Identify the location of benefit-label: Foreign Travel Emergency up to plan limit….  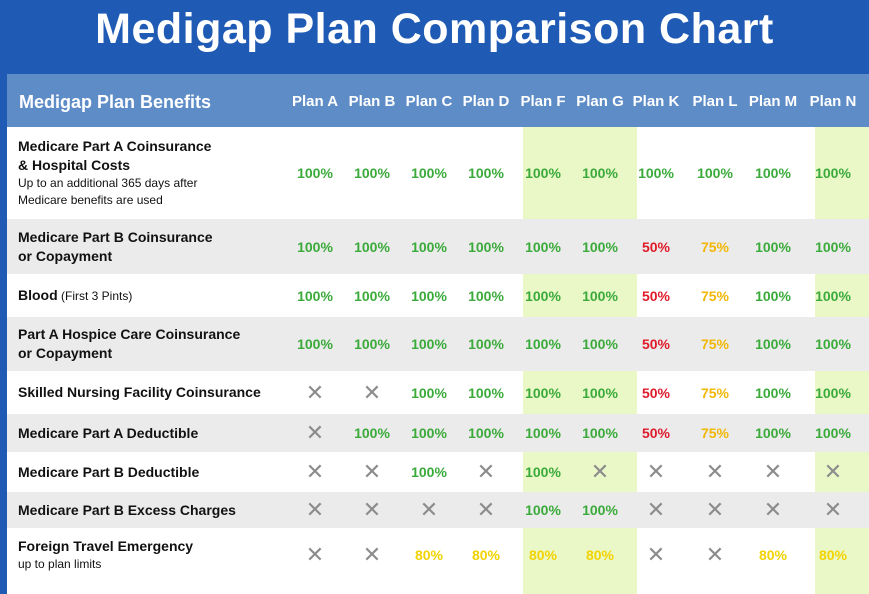
(105, 554).